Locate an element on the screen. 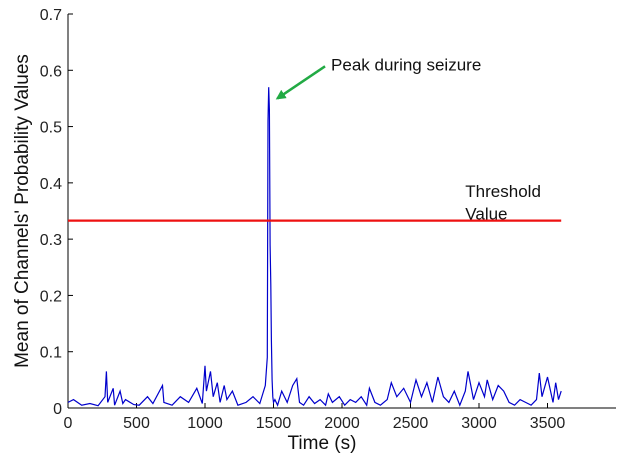 This screenshot has height=454, width=622. x-tick-label: 1000 is located at coordinates (205, 423).